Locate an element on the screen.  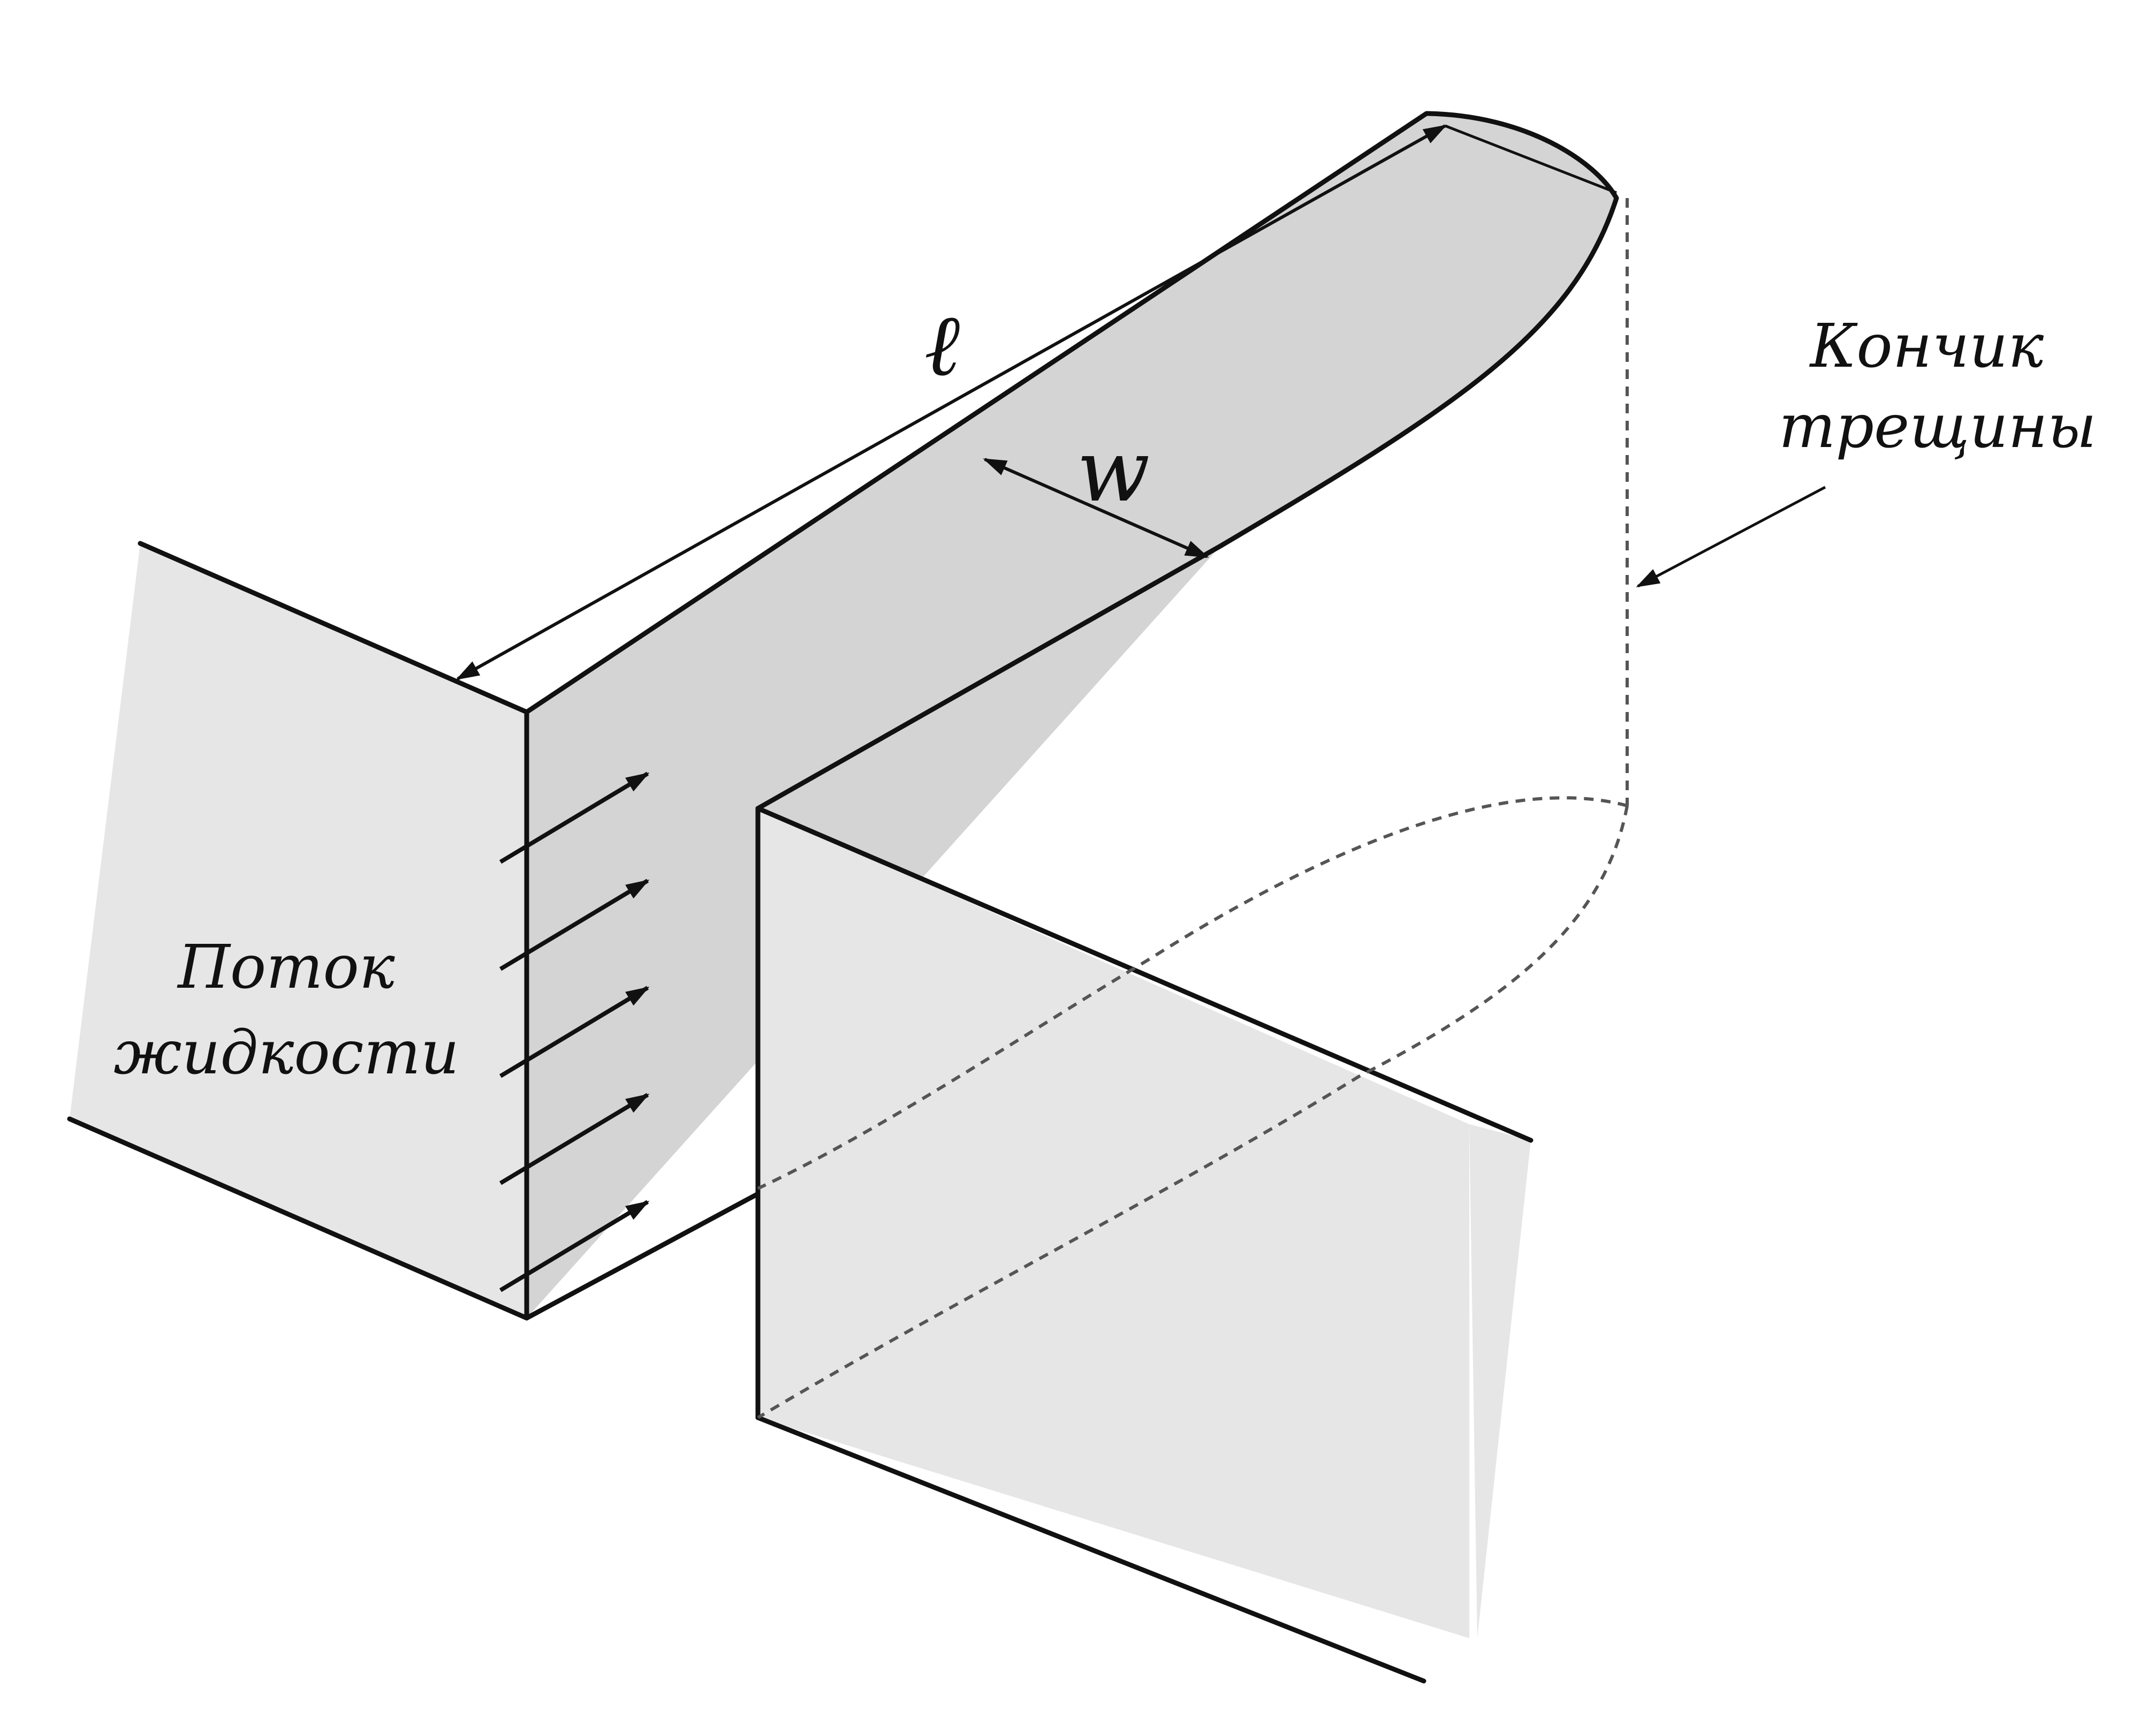
crack-floor-edge is located at coordinates (642, 1256).